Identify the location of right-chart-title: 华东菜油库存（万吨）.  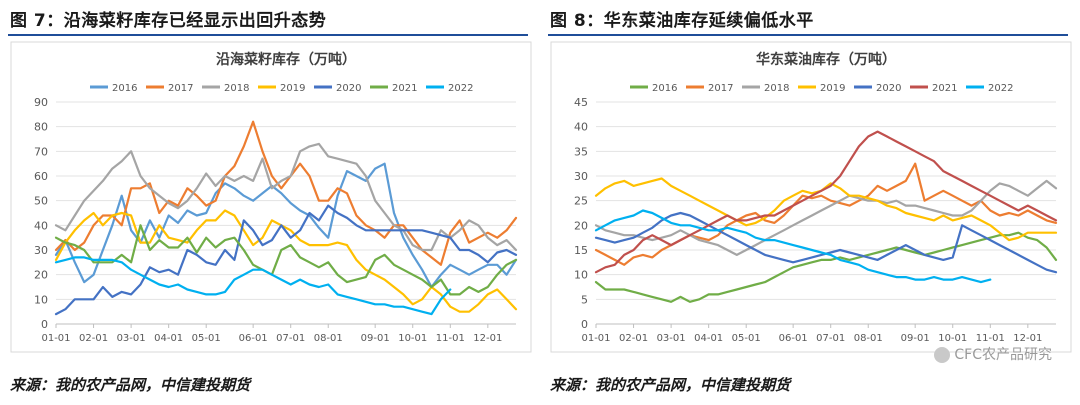
(826, 59).